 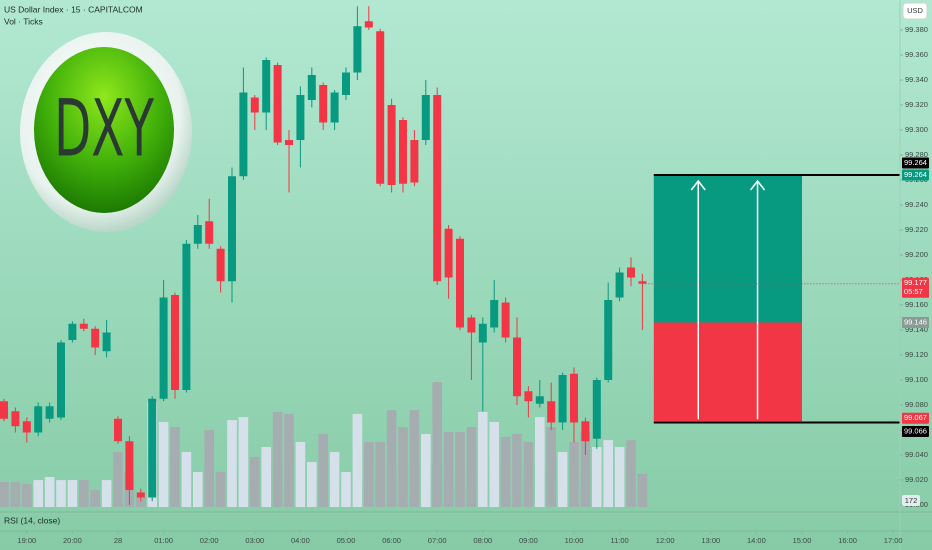 What do you see at coordinates (915, 287) in the screenshot?
I see `last-price-tag-bg` at bounding box center [915, 287].